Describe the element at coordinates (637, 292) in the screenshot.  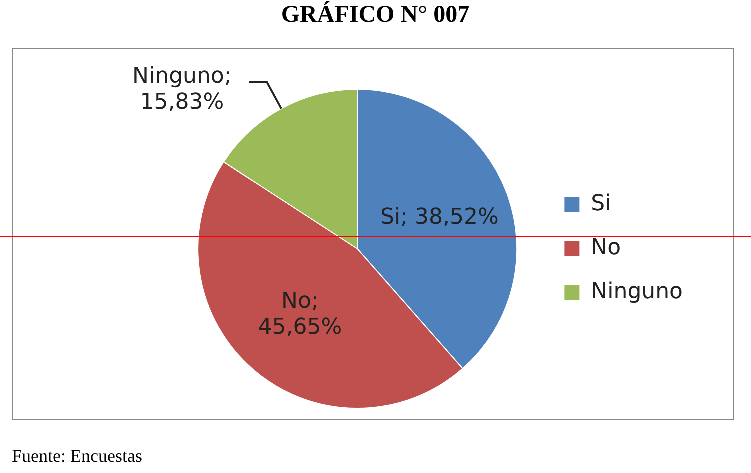
I see `legend-label: Ninguno` at that location.